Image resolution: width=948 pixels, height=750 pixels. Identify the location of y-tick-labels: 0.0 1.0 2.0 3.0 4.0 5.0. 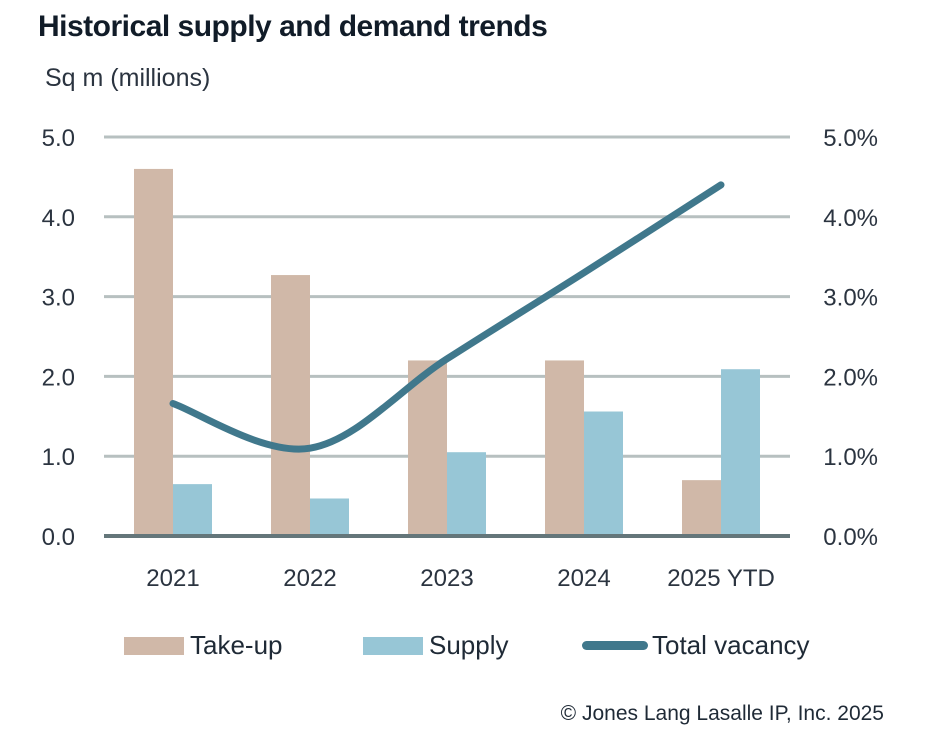
(58, 338).